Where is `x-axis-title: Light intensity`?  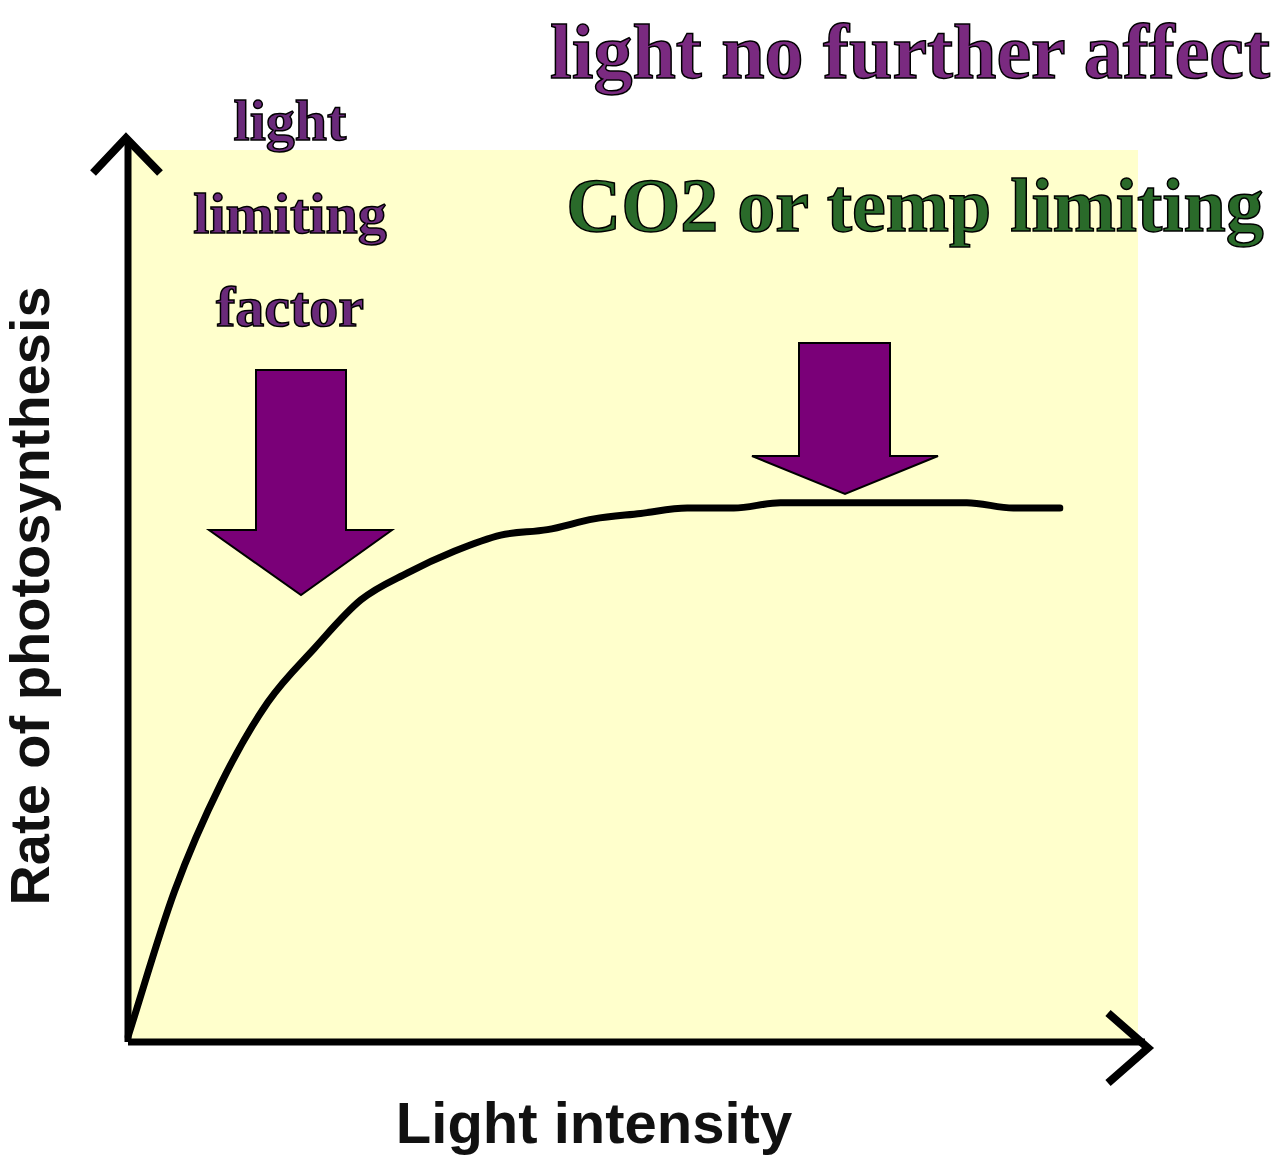 x-axis-title: Light intensity is located at coordinates (594, 1123).